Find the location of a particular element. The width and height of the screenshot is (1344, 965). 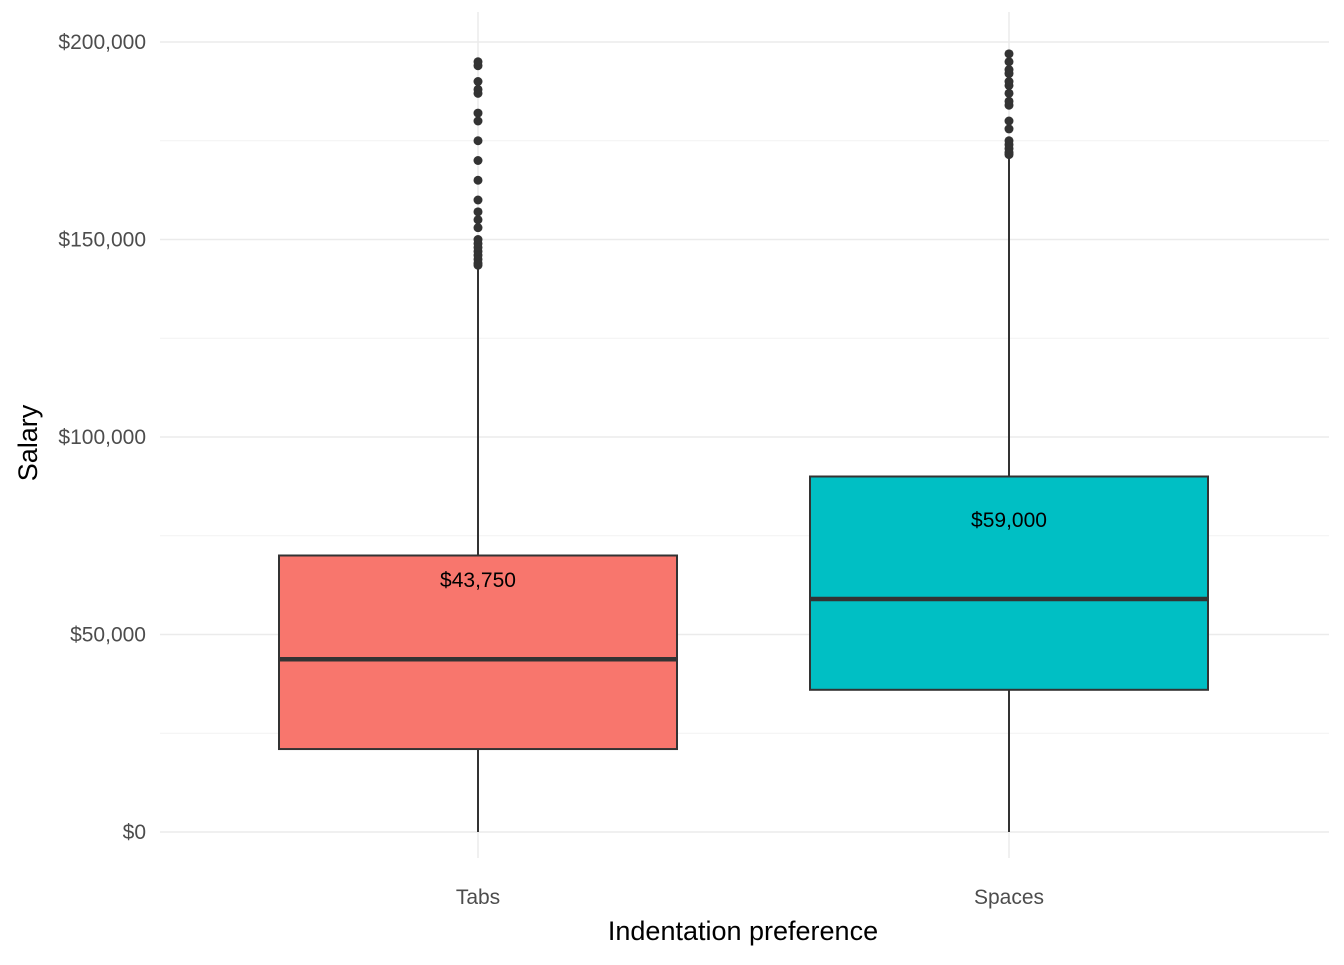

y-tick-label: $0 is located at coordinates (134, 832).